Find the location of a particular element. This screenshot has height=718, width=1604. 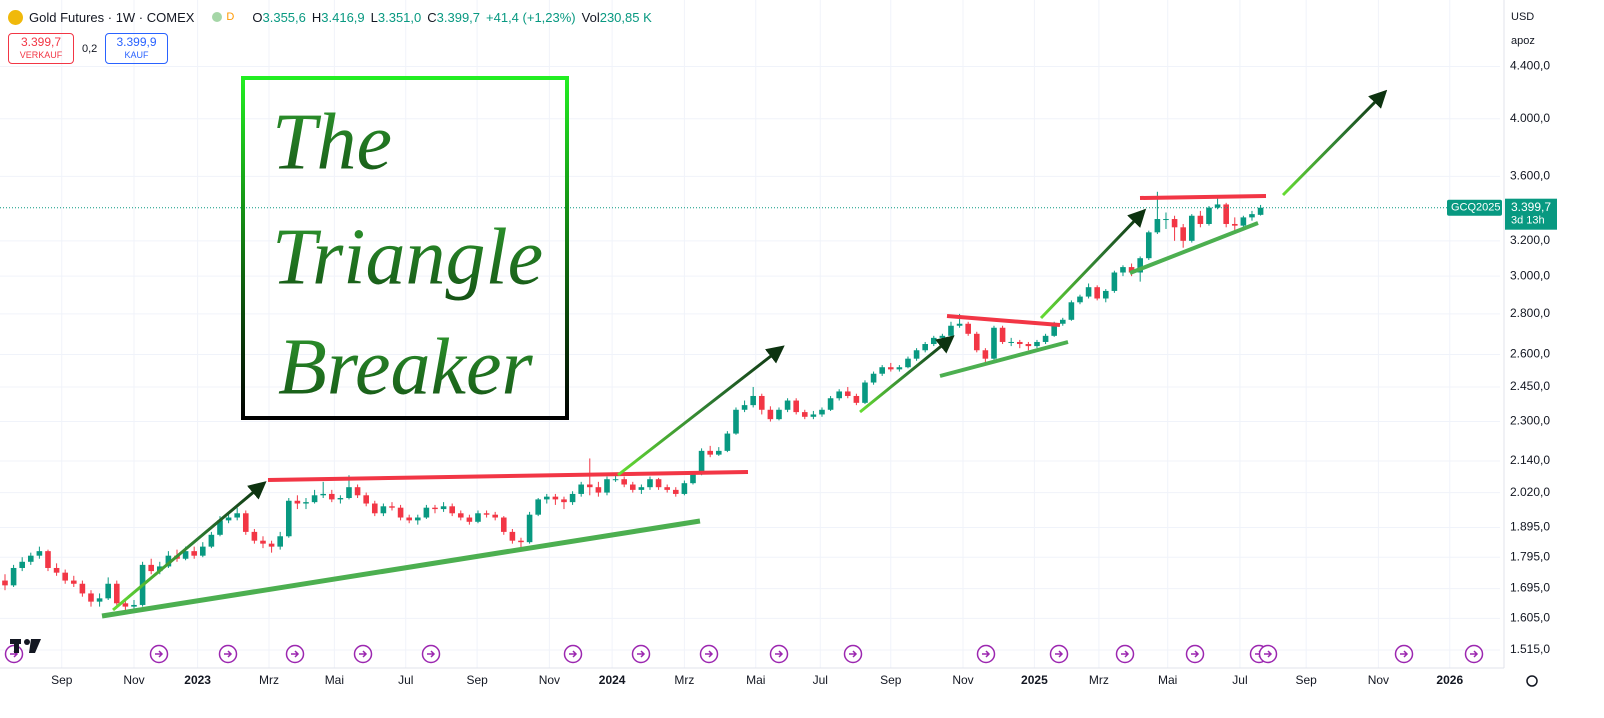

y-tick-label: 1.605,0 is located at coordinates (1530, 618).